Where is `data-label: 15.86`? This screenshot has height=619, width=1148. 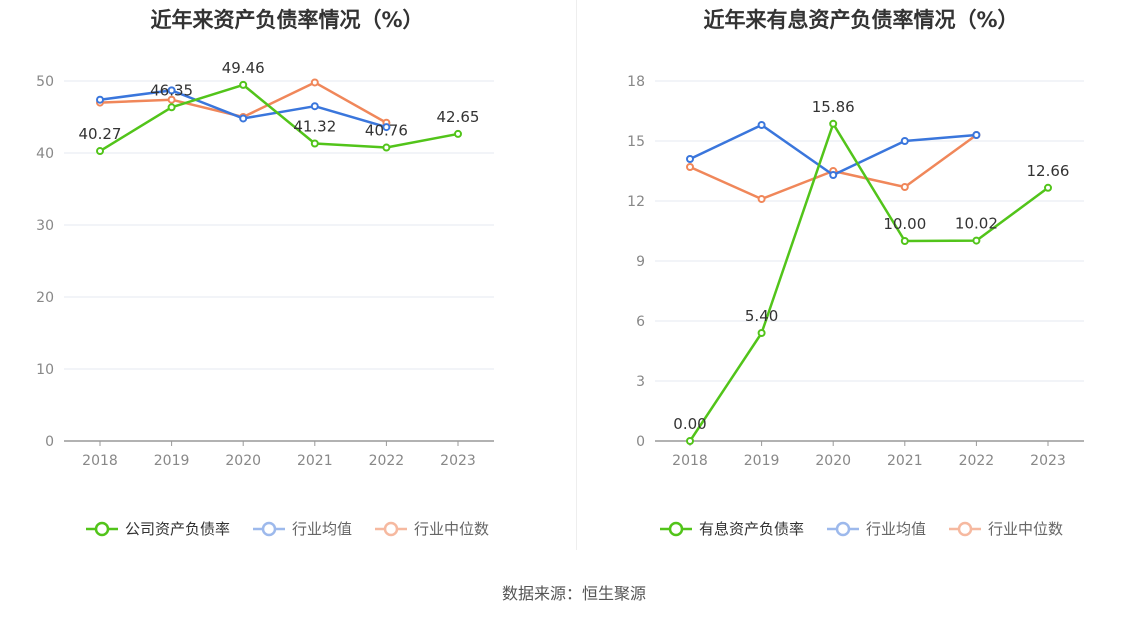 data-label: 15.86 is located at coordinates (833, 107).